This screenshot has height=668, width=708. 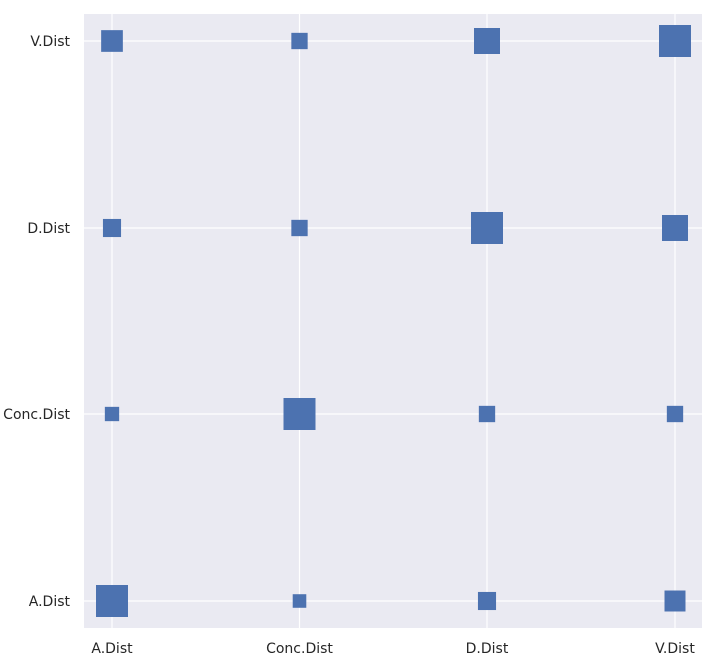 What do you see at coordinates (675, 601) in the screenshot?
I see `marker-v-dist-a-dist` at bounding box center [675, 601].